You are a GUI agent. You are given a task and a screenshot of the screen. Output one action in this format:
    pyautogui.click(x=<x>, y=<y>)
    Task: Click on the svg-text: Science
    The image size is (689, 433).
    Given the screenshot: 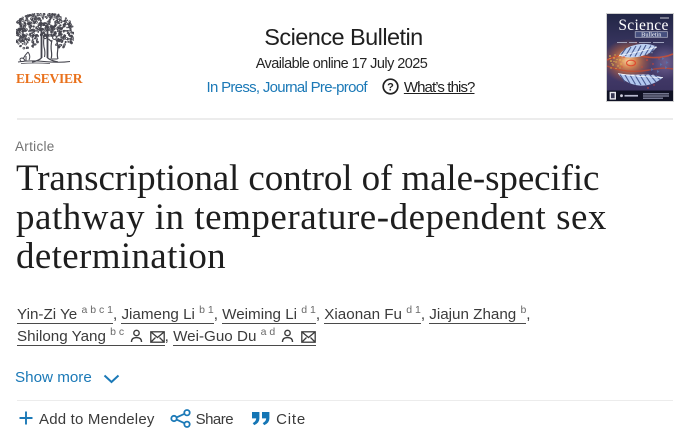 What is the action you would take?
    pyautogui.click(x=643, y=25)
    